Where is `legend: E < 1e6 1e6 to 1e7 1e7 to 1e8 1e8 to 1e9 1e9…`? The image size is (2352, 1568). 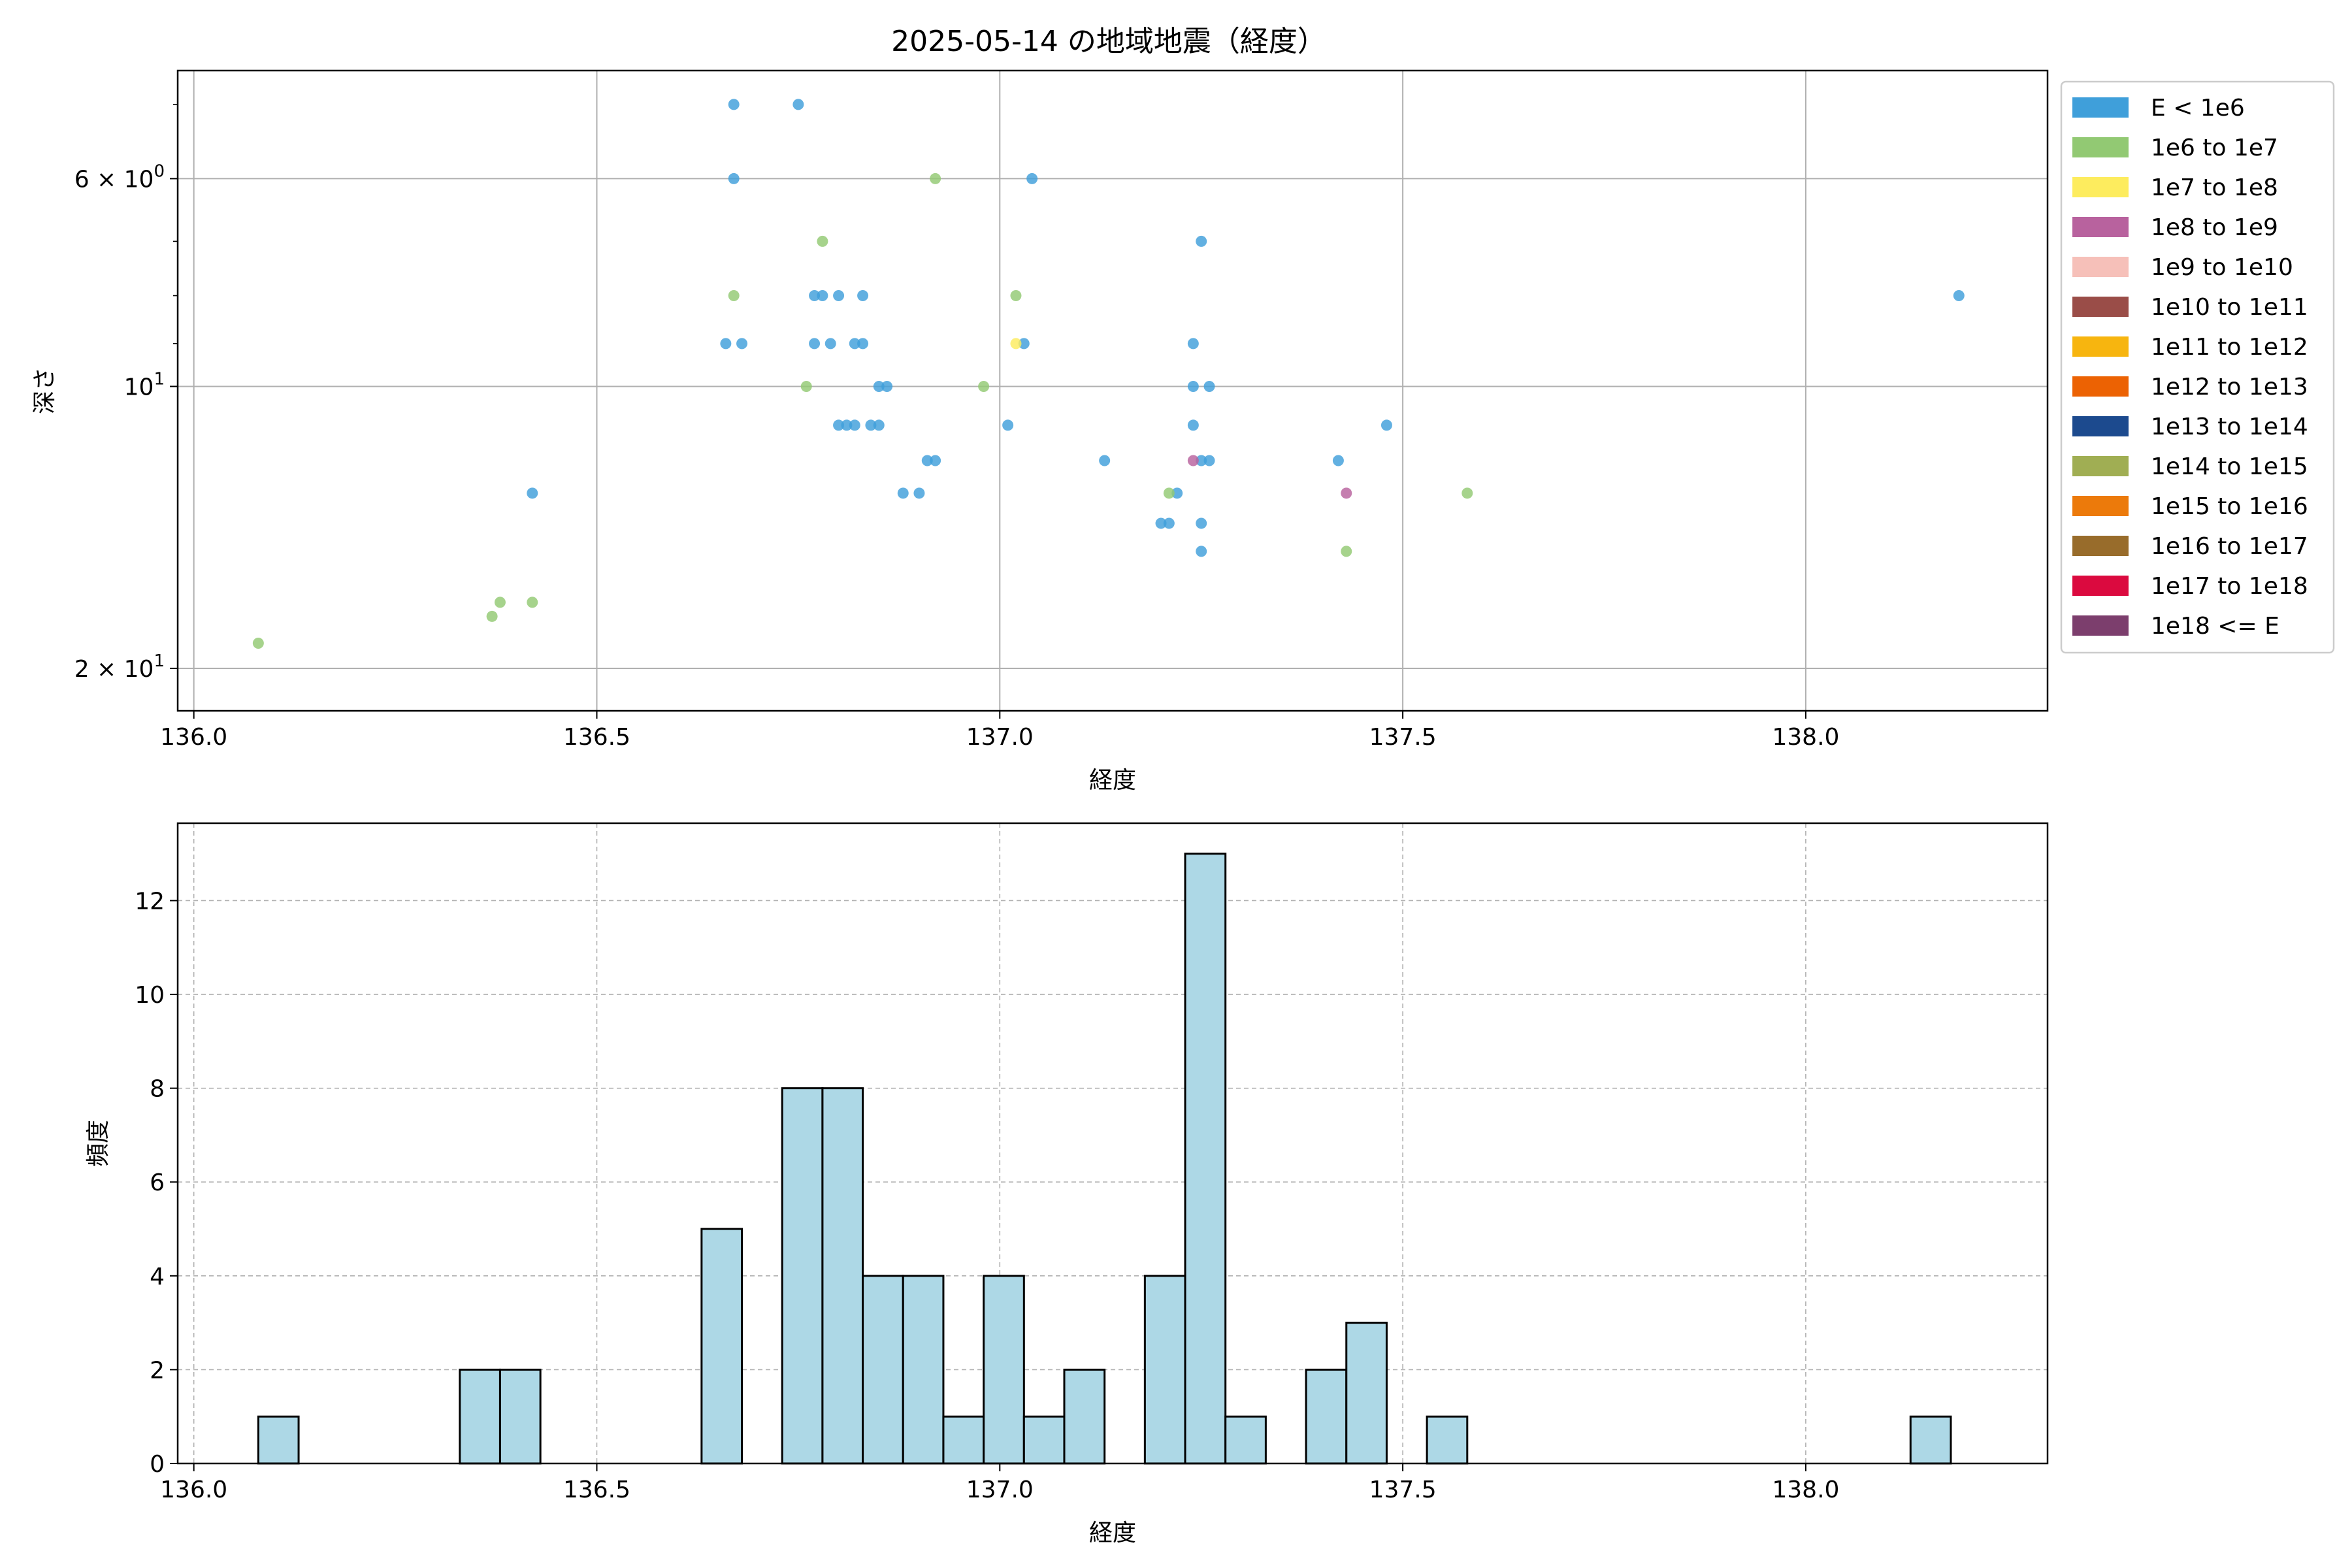 legend: E < 1e6 1e6 to 1e7 1e7 to 1e8 1e8 to 1e9 1e9… is located at coordinates (2197, 367).